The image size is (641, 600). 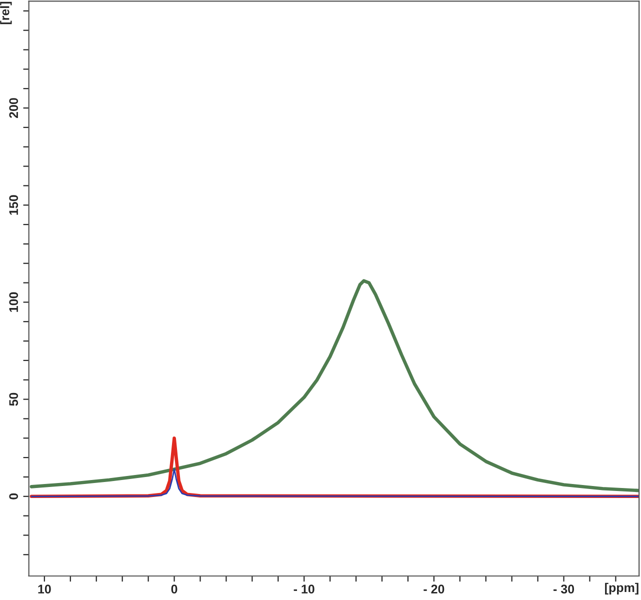 What do you see at coordinates (434, 589) in the screenshot?
I see `x-tick-label: - 20` at bounding box center [434, 589].